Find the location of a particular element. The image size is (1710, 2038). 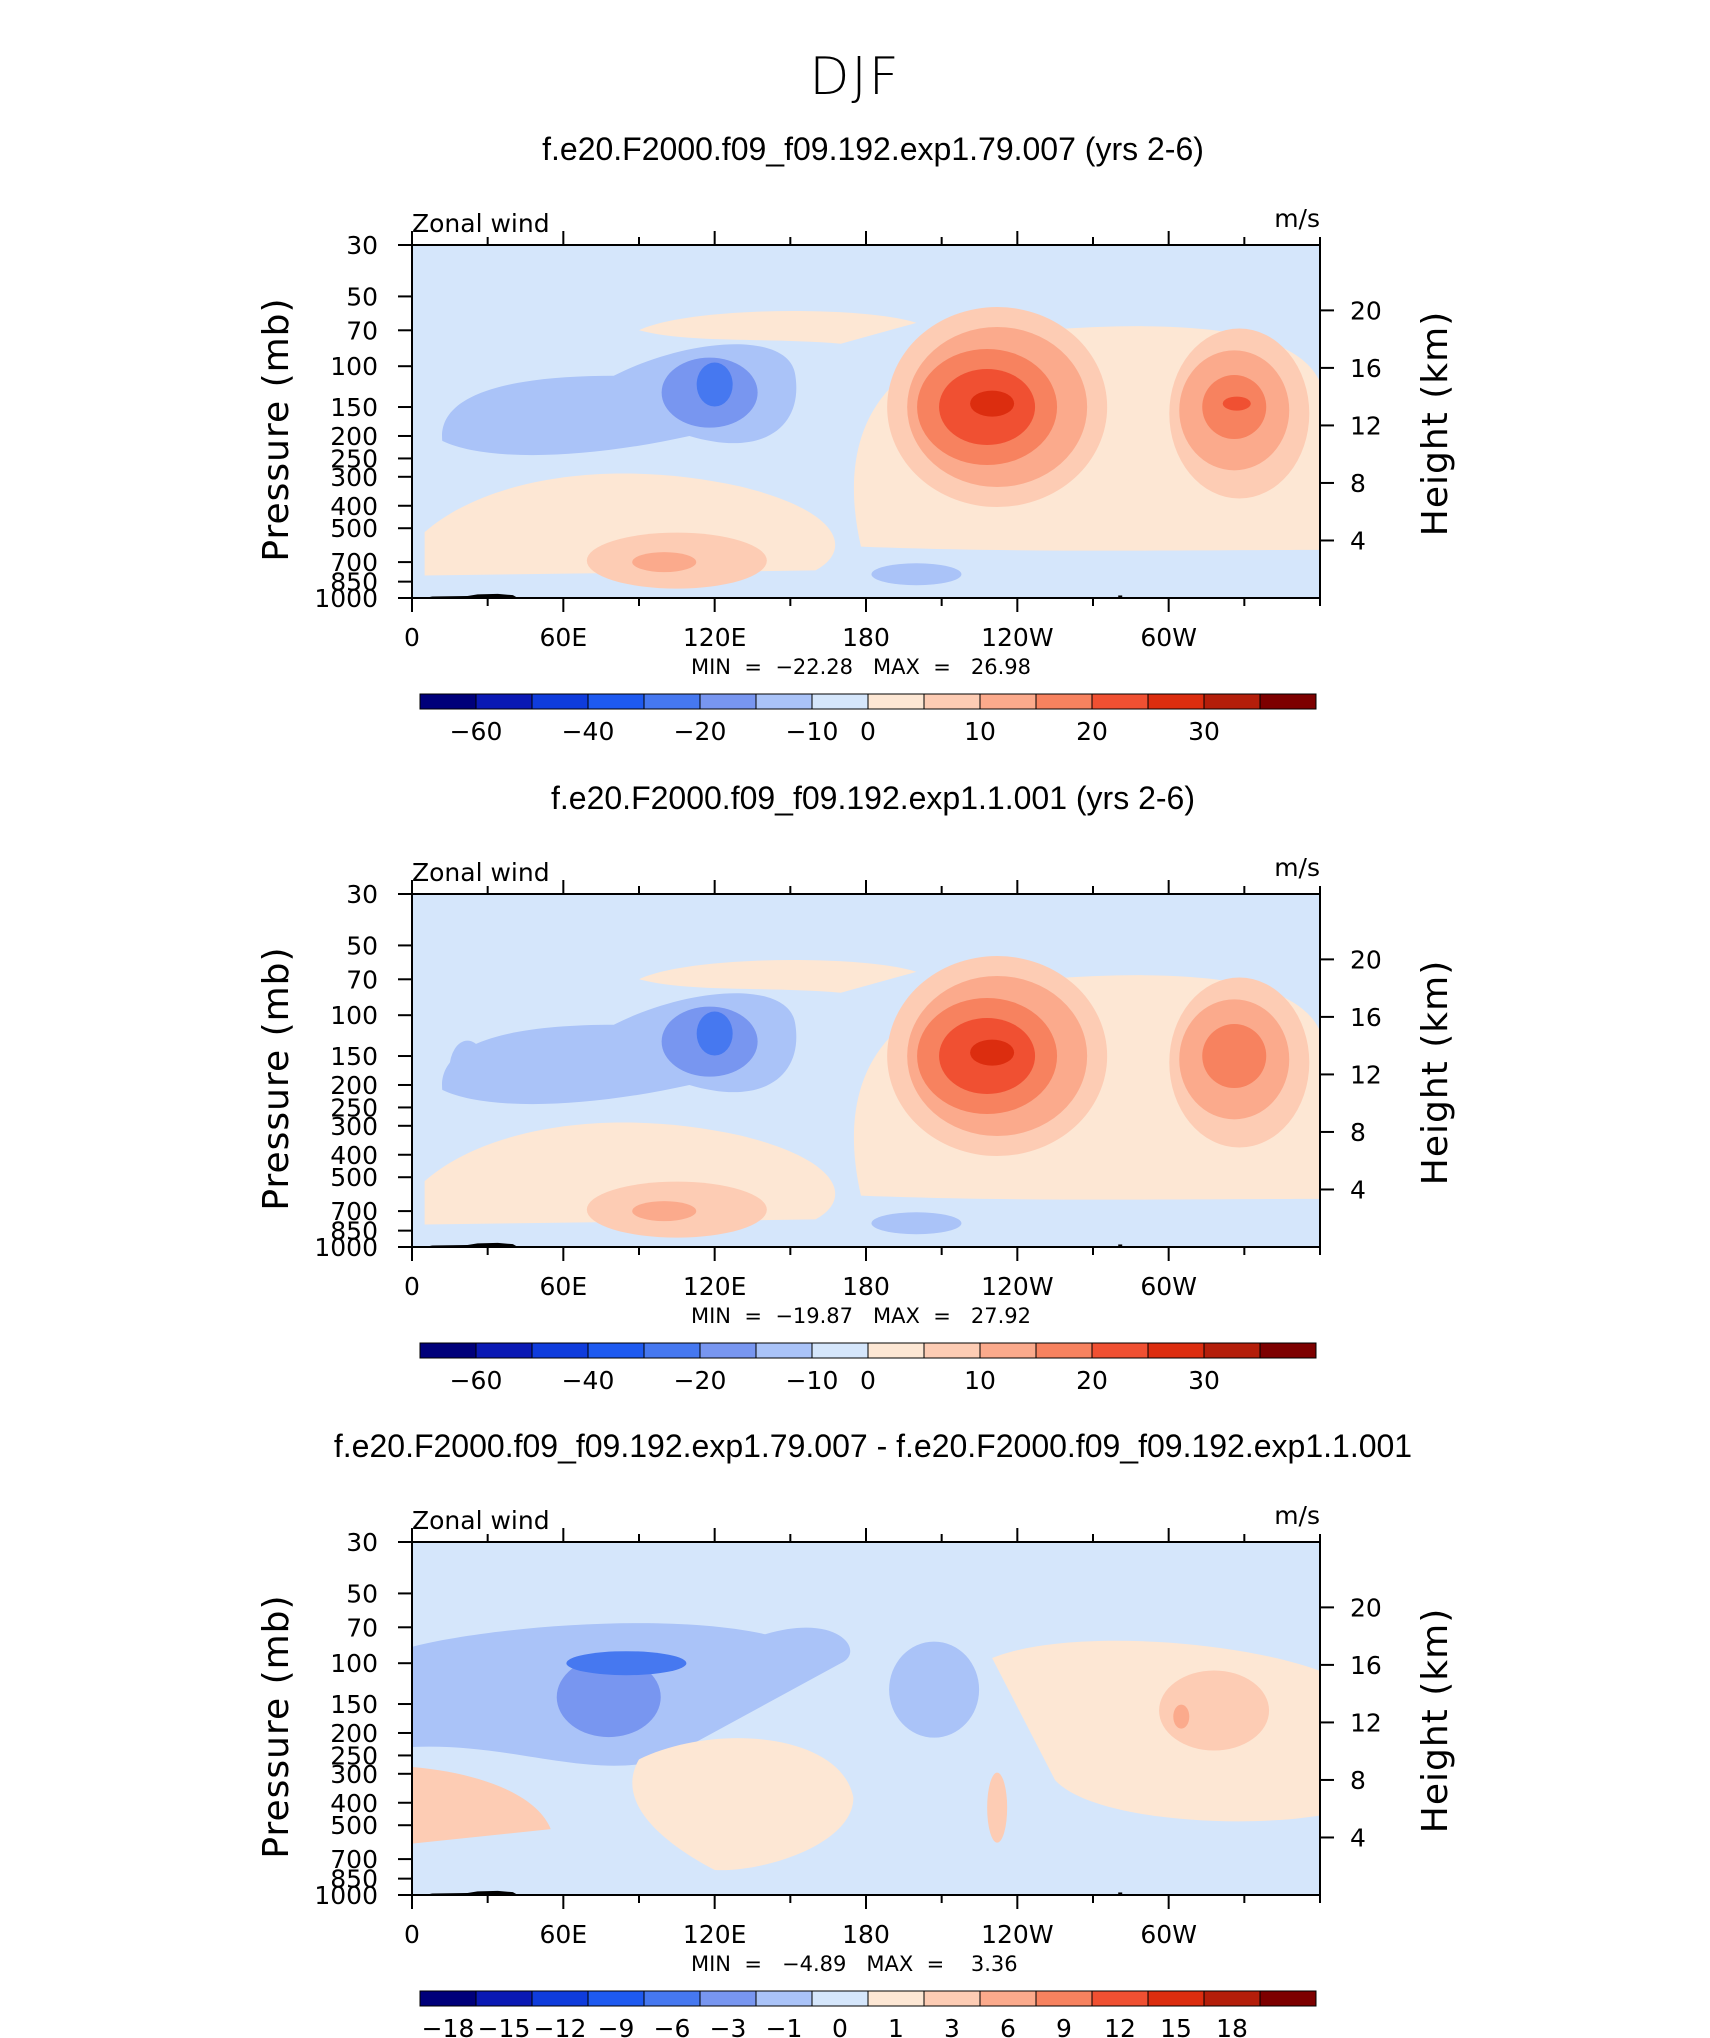

colorbar-tick-label: 6 is located at coordinates (1008, 2026).